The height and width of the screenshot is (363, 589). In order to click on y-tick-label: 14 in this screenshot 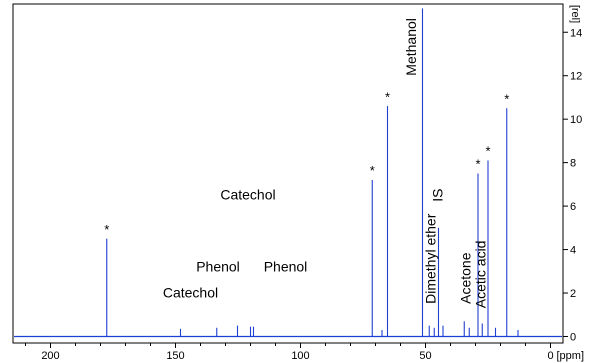, I will do `click(576, 33)`.